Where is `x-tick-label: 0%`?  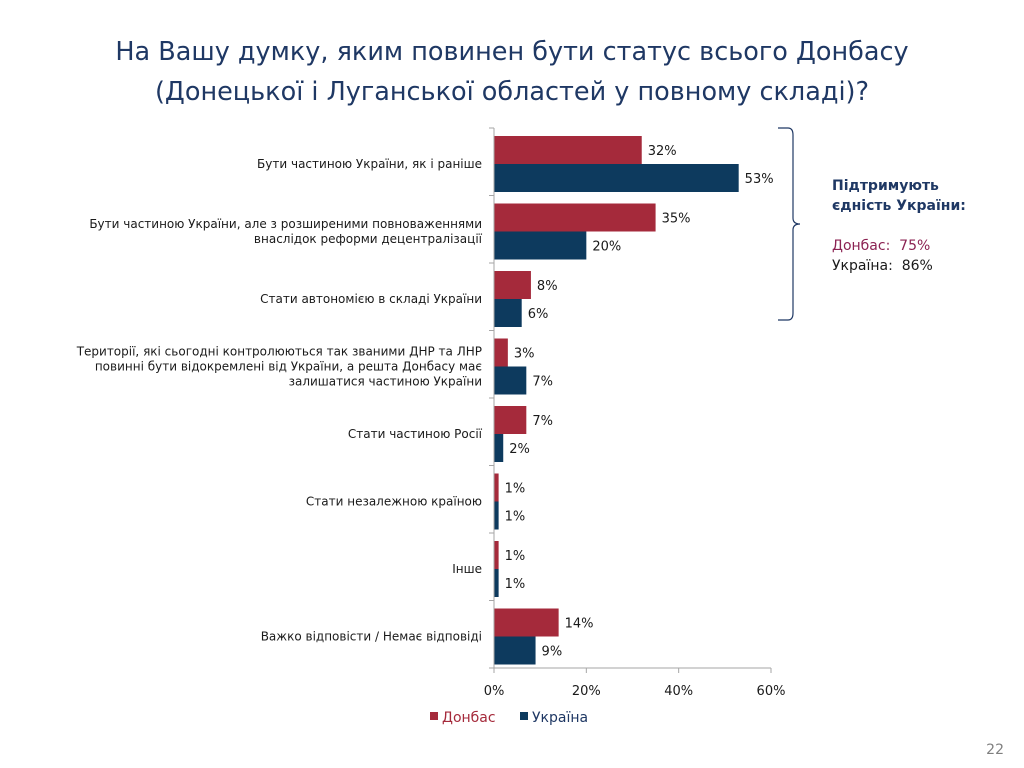
x-tick-label: 0% is located at coordinates (494, 691).